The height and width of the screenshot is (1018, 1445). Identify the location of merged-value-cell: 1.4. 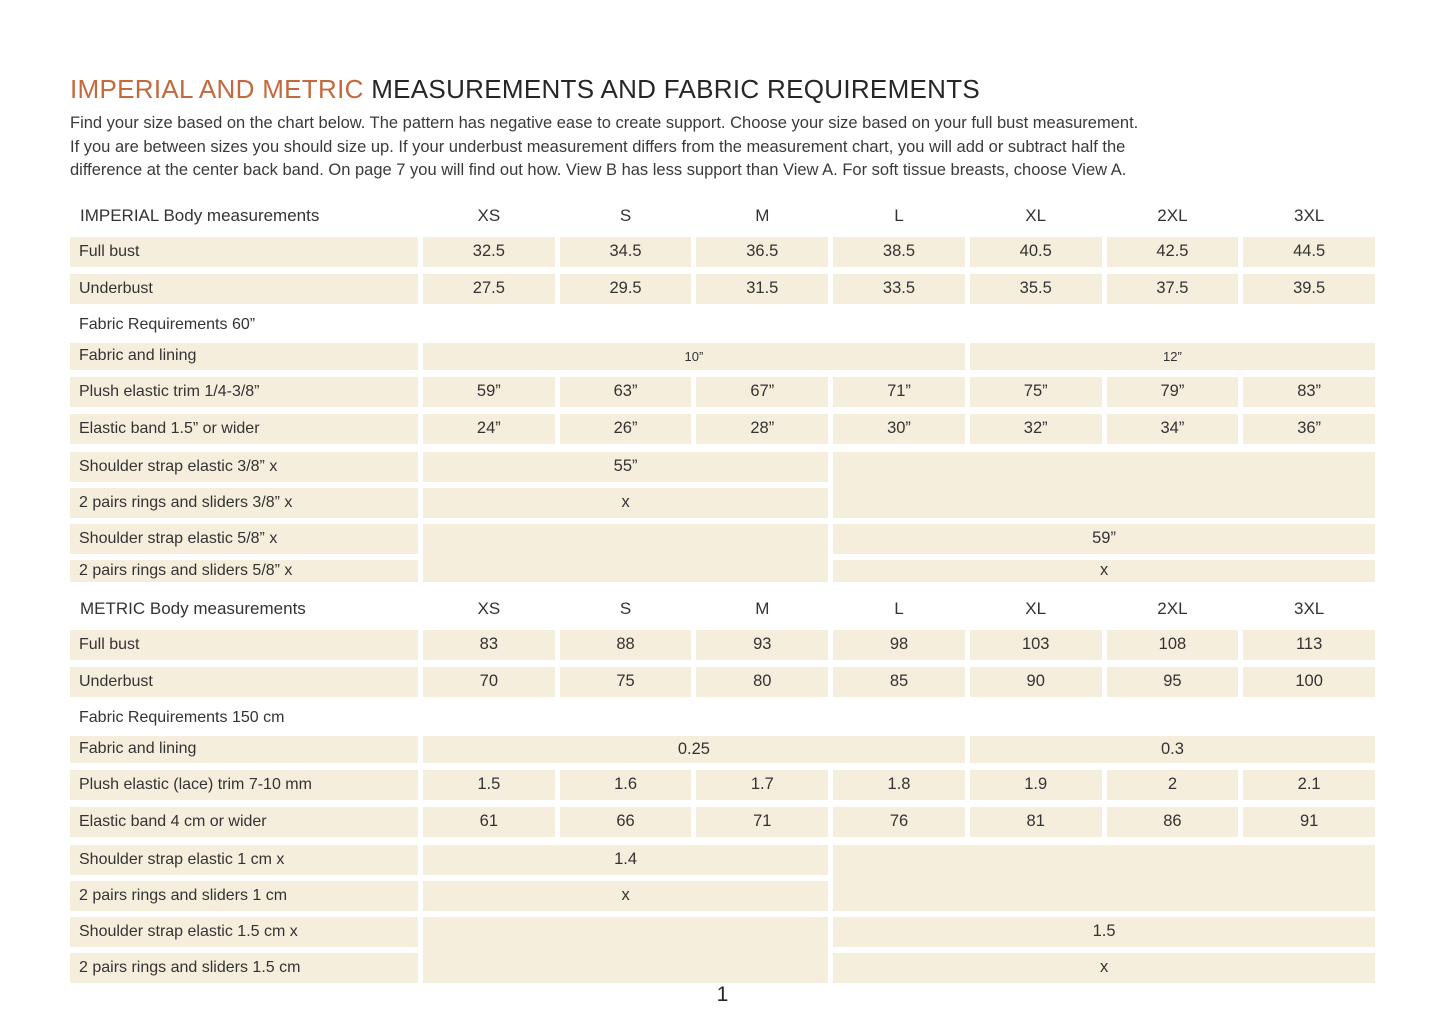
(626, 859).